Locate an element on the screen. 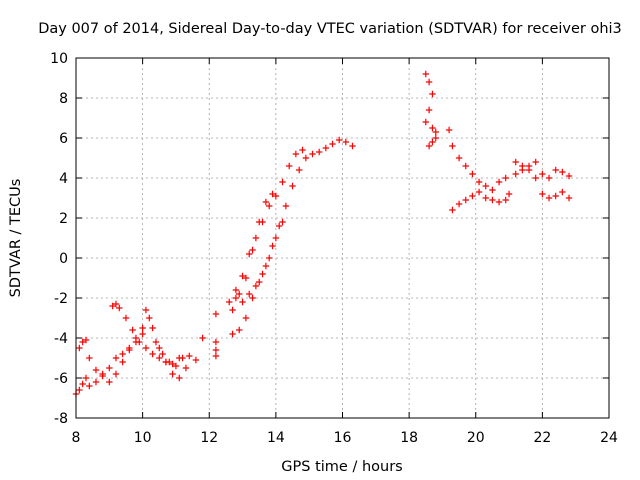 The height and width of the screenshot is (480, 640). y-tick-label: 4 is located at coordinates (63, 179).